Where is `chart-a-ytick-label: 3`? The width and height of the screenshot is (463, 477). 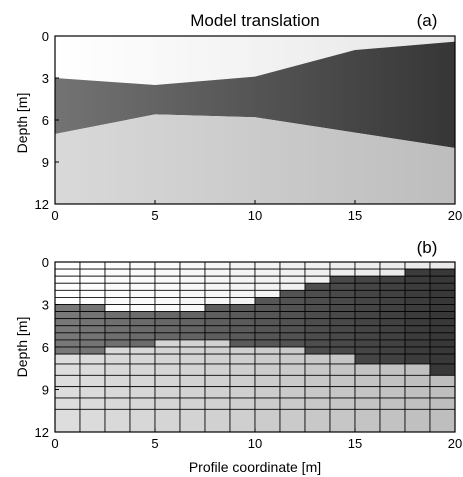
chart-a-ytick-label: 3 is located at coordinates (45, 78).